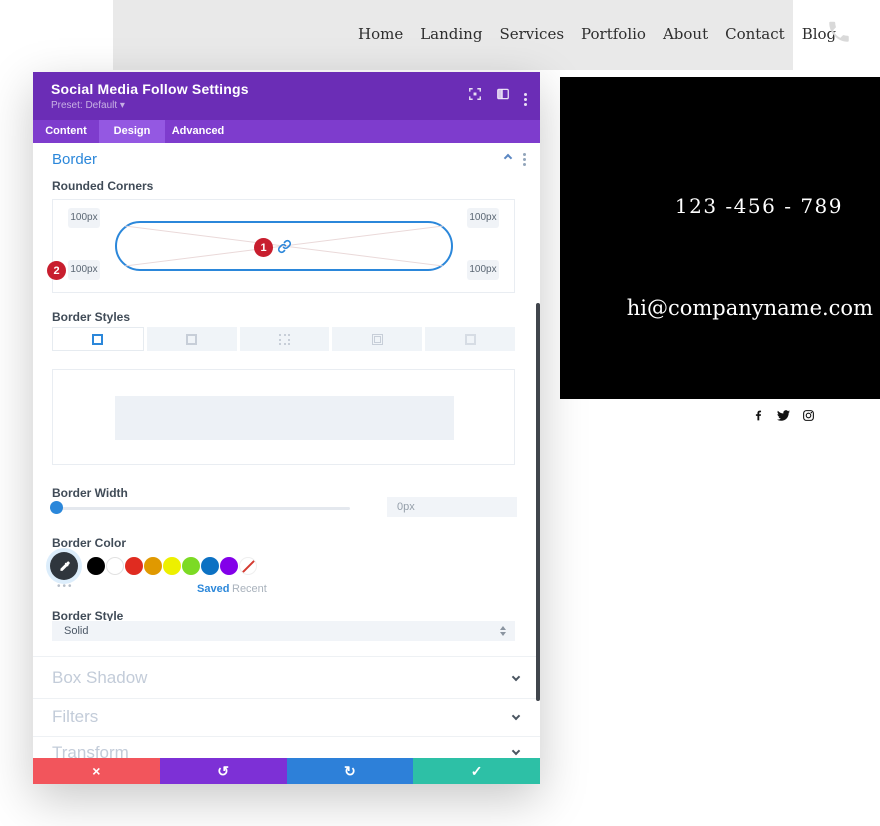  I want to click on eyedropper-button, so click(64, 566).